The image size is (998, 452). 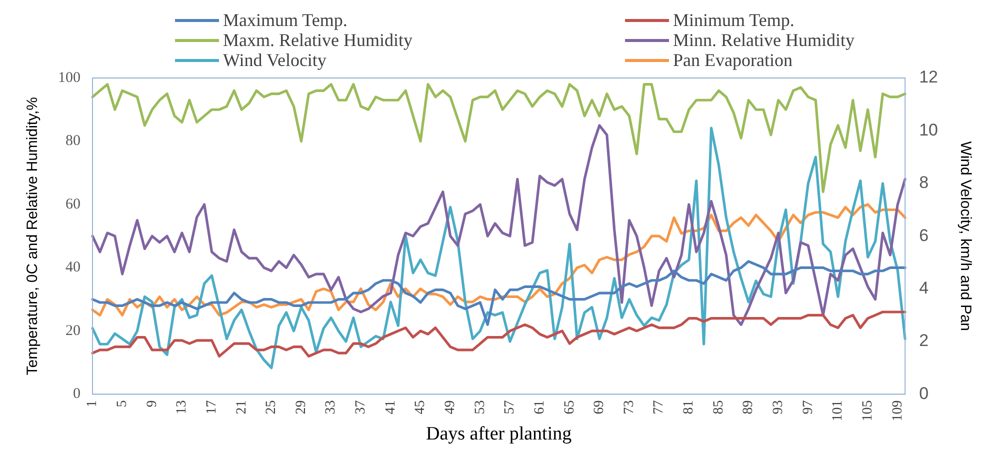 I want to click on y-tick-label: 60, so click(x=73, y=204).